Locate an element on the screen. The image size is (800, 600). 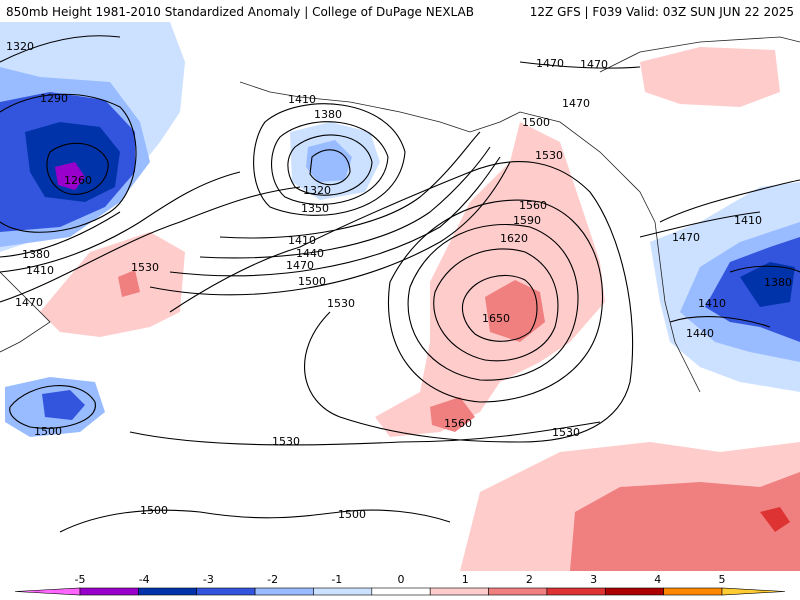
label-1410-aleutian: 1410 is located at coordinates (302, 99).